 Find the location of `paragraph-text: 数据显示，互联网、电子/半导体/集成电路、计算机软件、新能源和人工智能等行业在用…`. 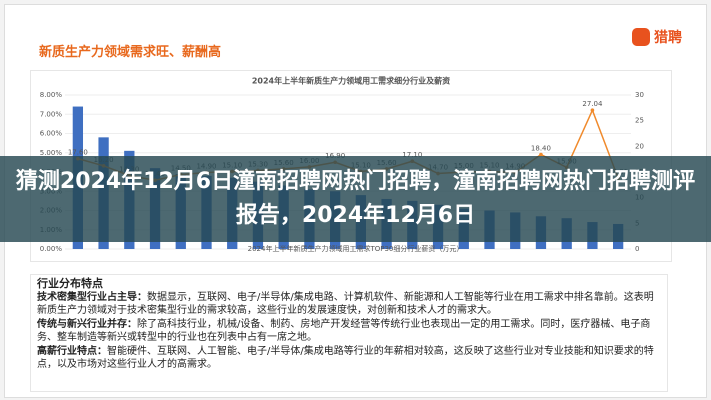

paragraph-text: 数据显示，互联网、电子/半导体/集成电路、计算机软件、新能源和人工智能等行业在用… is located at coordinates (345, 304).